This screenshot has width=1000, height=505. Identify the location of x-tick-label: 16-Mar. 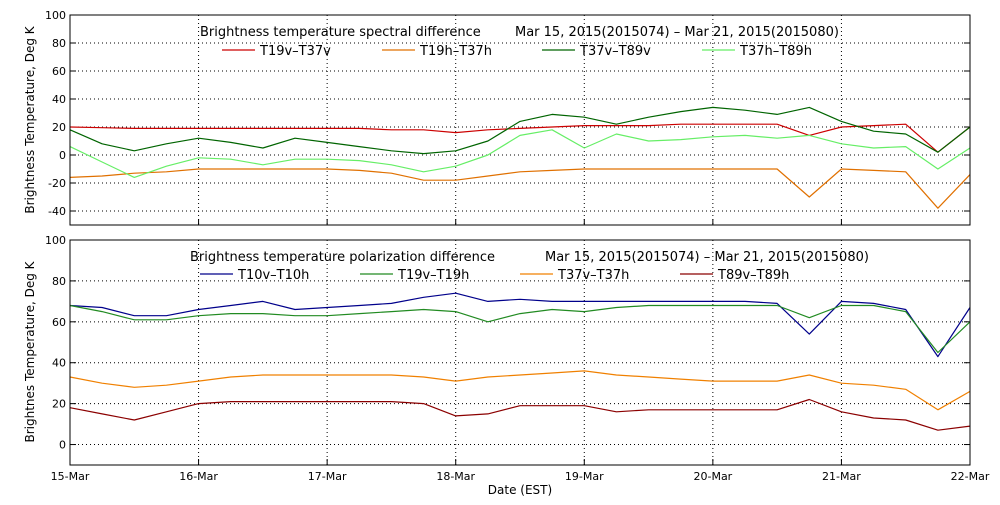
(198, 476).